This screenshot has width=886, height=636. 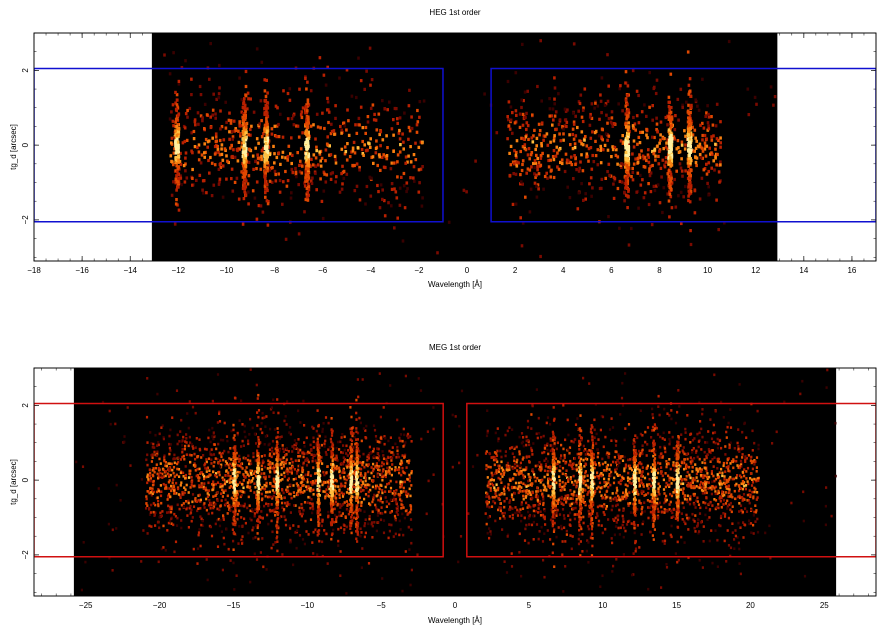 I want to click on heg-x-tick-label: 6, so click(x=611, y=270).